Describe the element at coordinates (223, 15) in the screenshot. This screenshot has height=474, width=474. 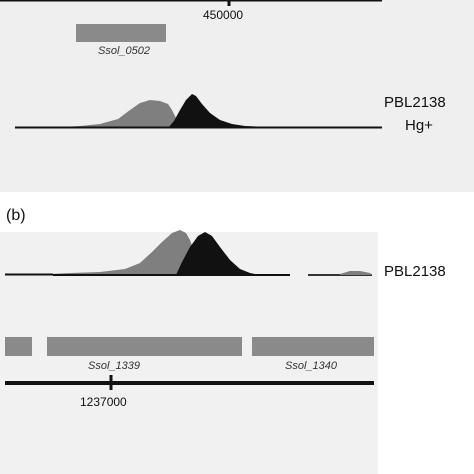
I see `panel-a-tick-label: 450000` at that location.